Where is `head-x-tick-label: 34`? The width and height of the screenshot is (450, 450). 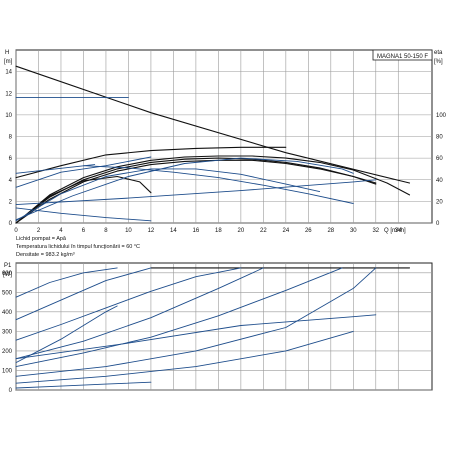 head-x-tick-label: 34 is located at coordinates (398, 231).